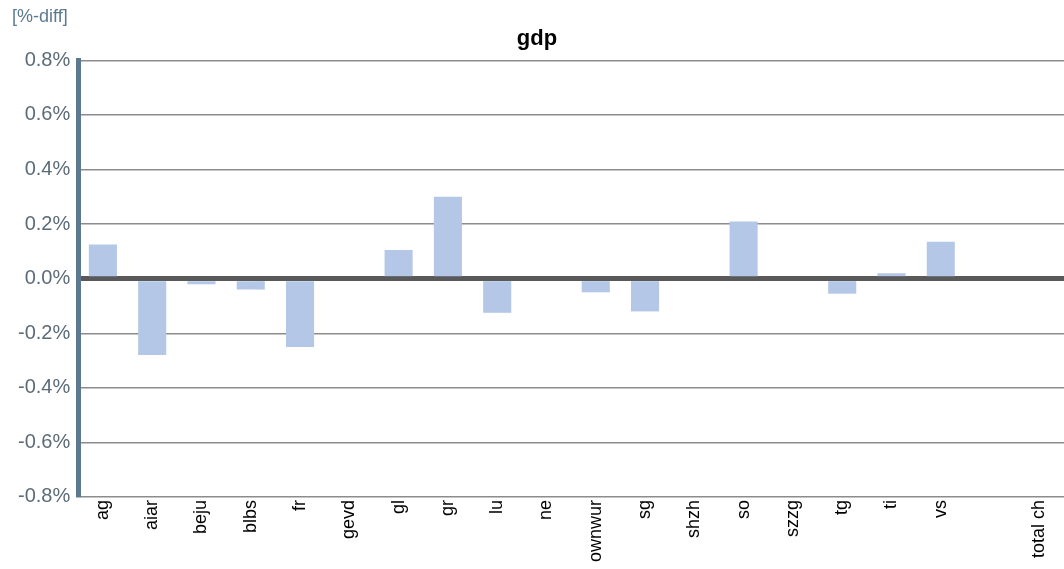  What do you see at coordinates (545, 510) in the screenshot?
I see `x-tick-label: ne` at bounding box center [545, 510].